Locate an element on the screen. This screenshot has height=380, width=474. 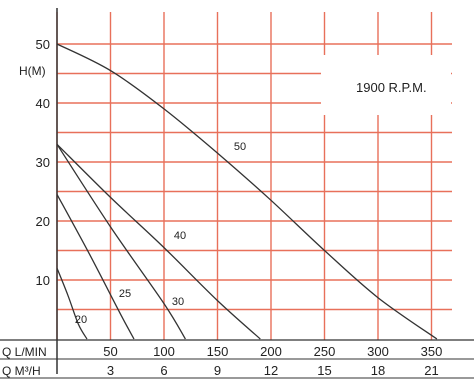
x-tick-label-primary: 250 is located at coordinates (325, 351).